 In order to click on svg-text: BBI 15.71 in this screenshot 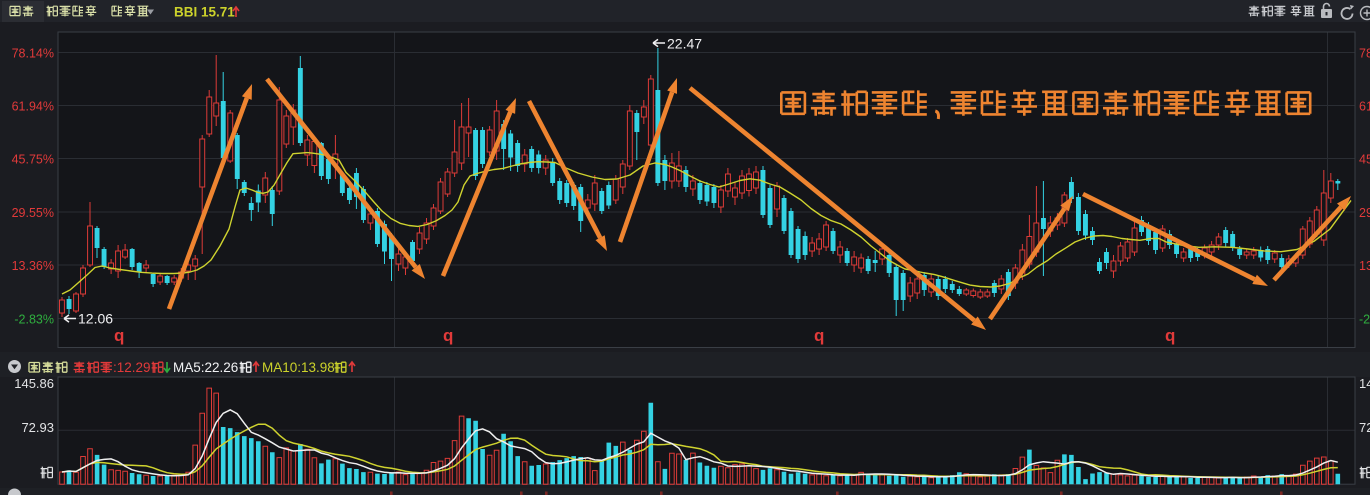, I will do `click(204, 12)`.